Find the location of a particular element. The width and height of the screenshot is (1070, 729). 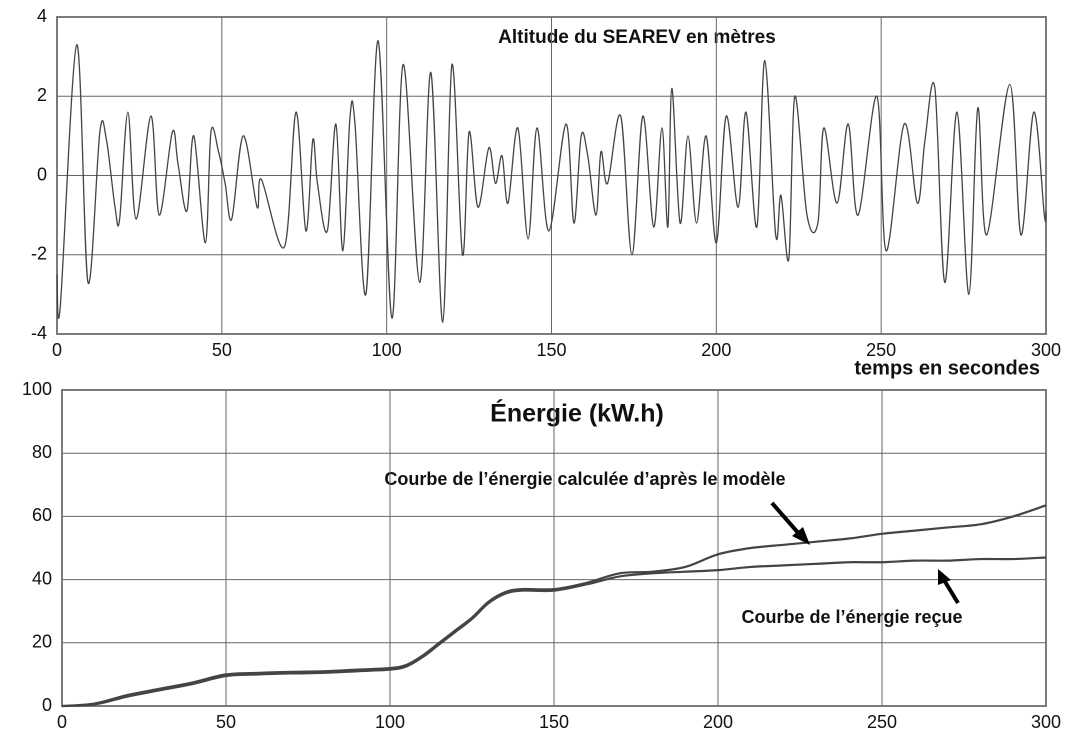

y-tick-label: 20 is located at coordinates (42, 642).